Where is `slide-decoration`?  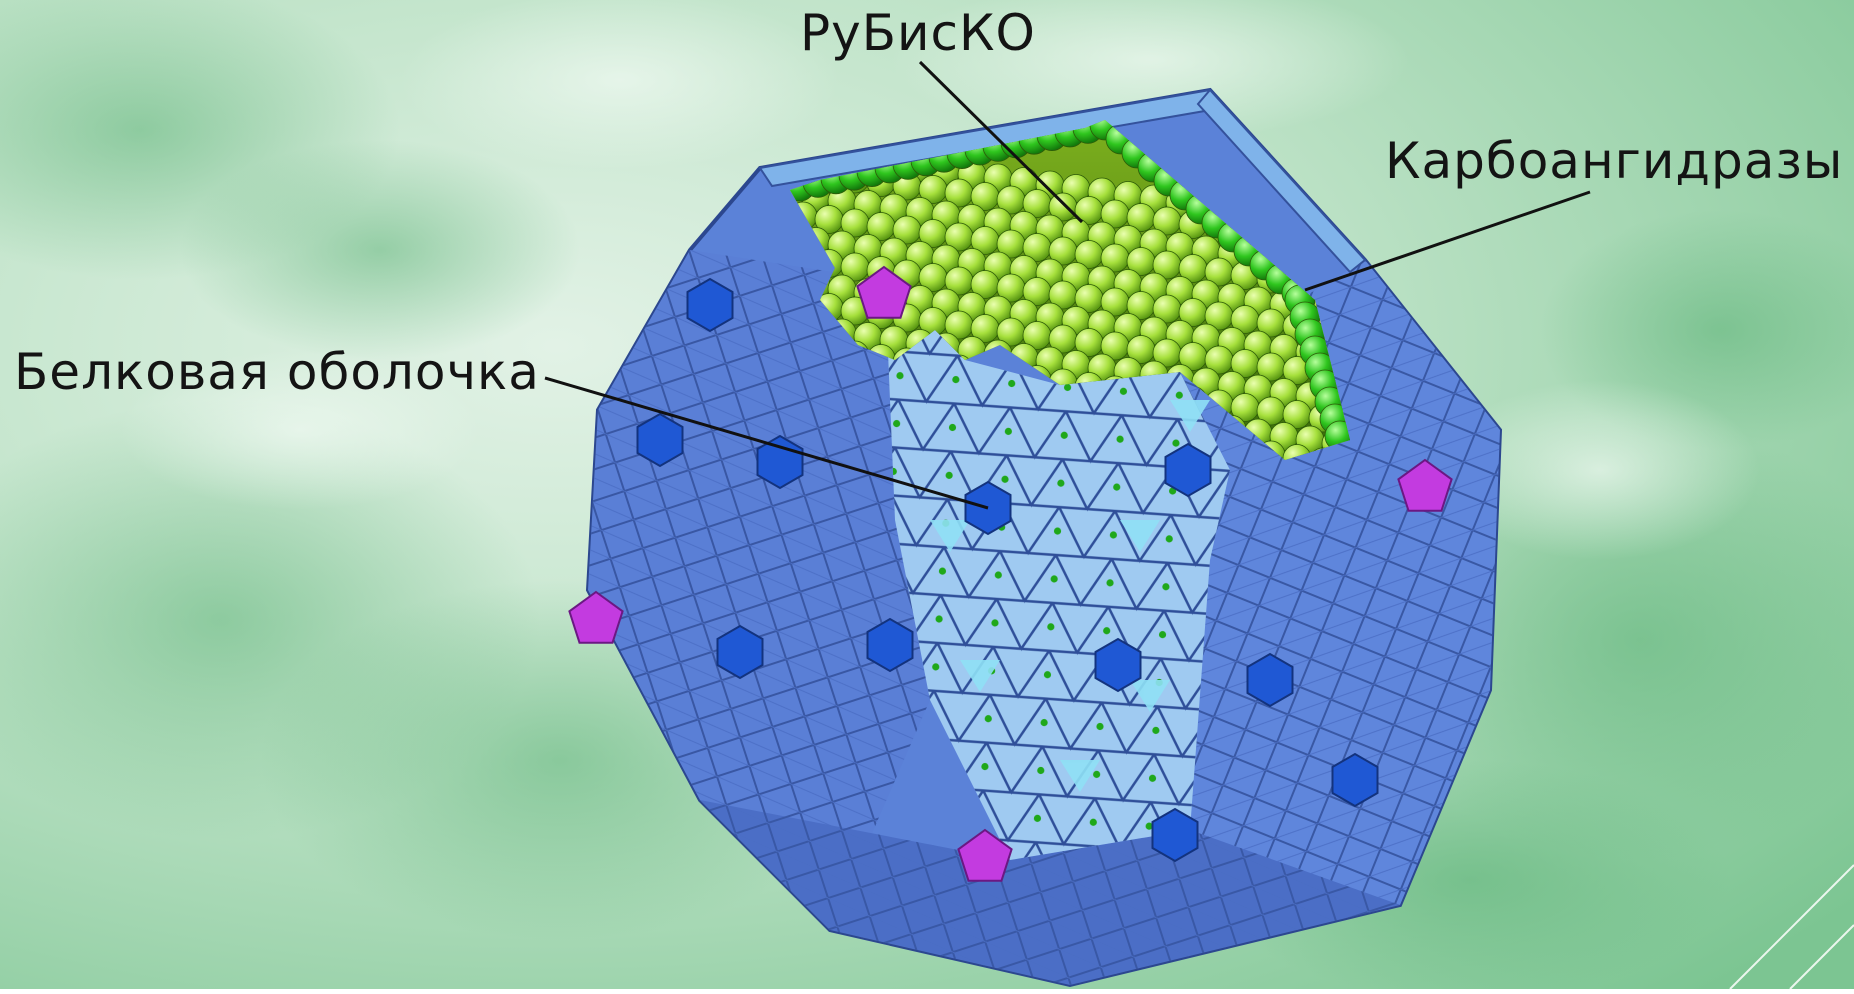 slide-decoration is located at coordinates (1791, 927).